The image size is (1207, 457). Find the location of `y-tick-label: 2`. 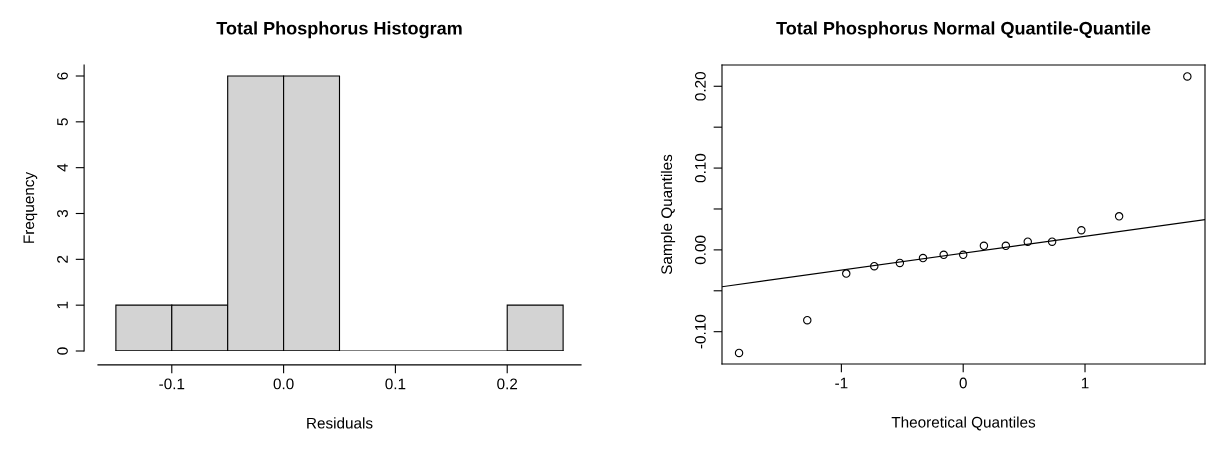

y-tick-label: 2 is located at coordinates (62, 259).